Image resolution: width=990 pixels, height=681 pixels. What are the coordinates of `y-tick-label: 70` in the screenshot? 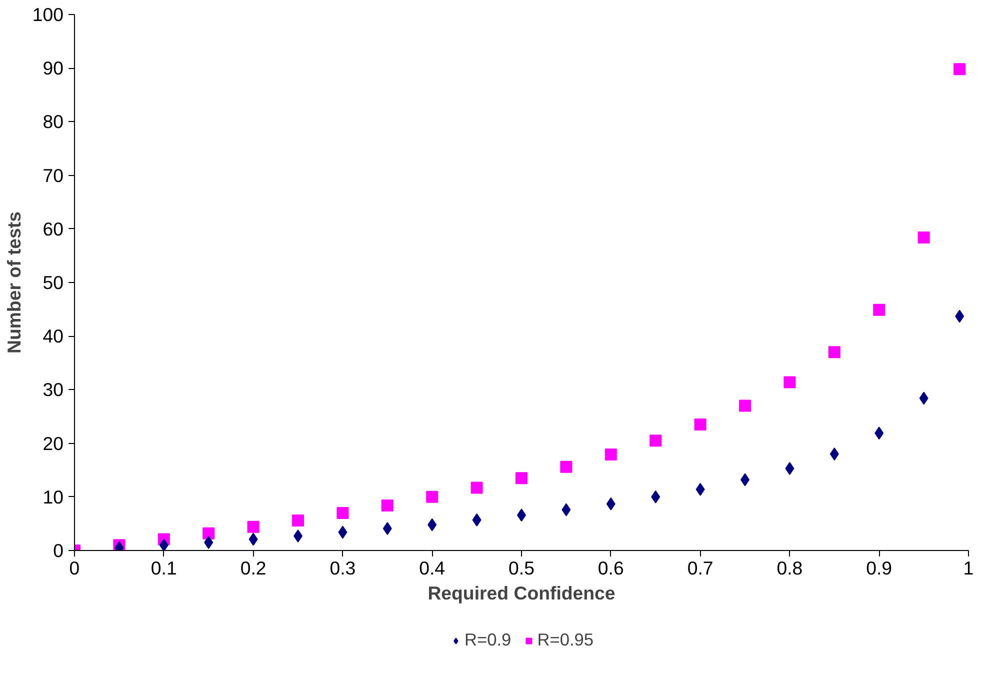 It's located at (53, 175).